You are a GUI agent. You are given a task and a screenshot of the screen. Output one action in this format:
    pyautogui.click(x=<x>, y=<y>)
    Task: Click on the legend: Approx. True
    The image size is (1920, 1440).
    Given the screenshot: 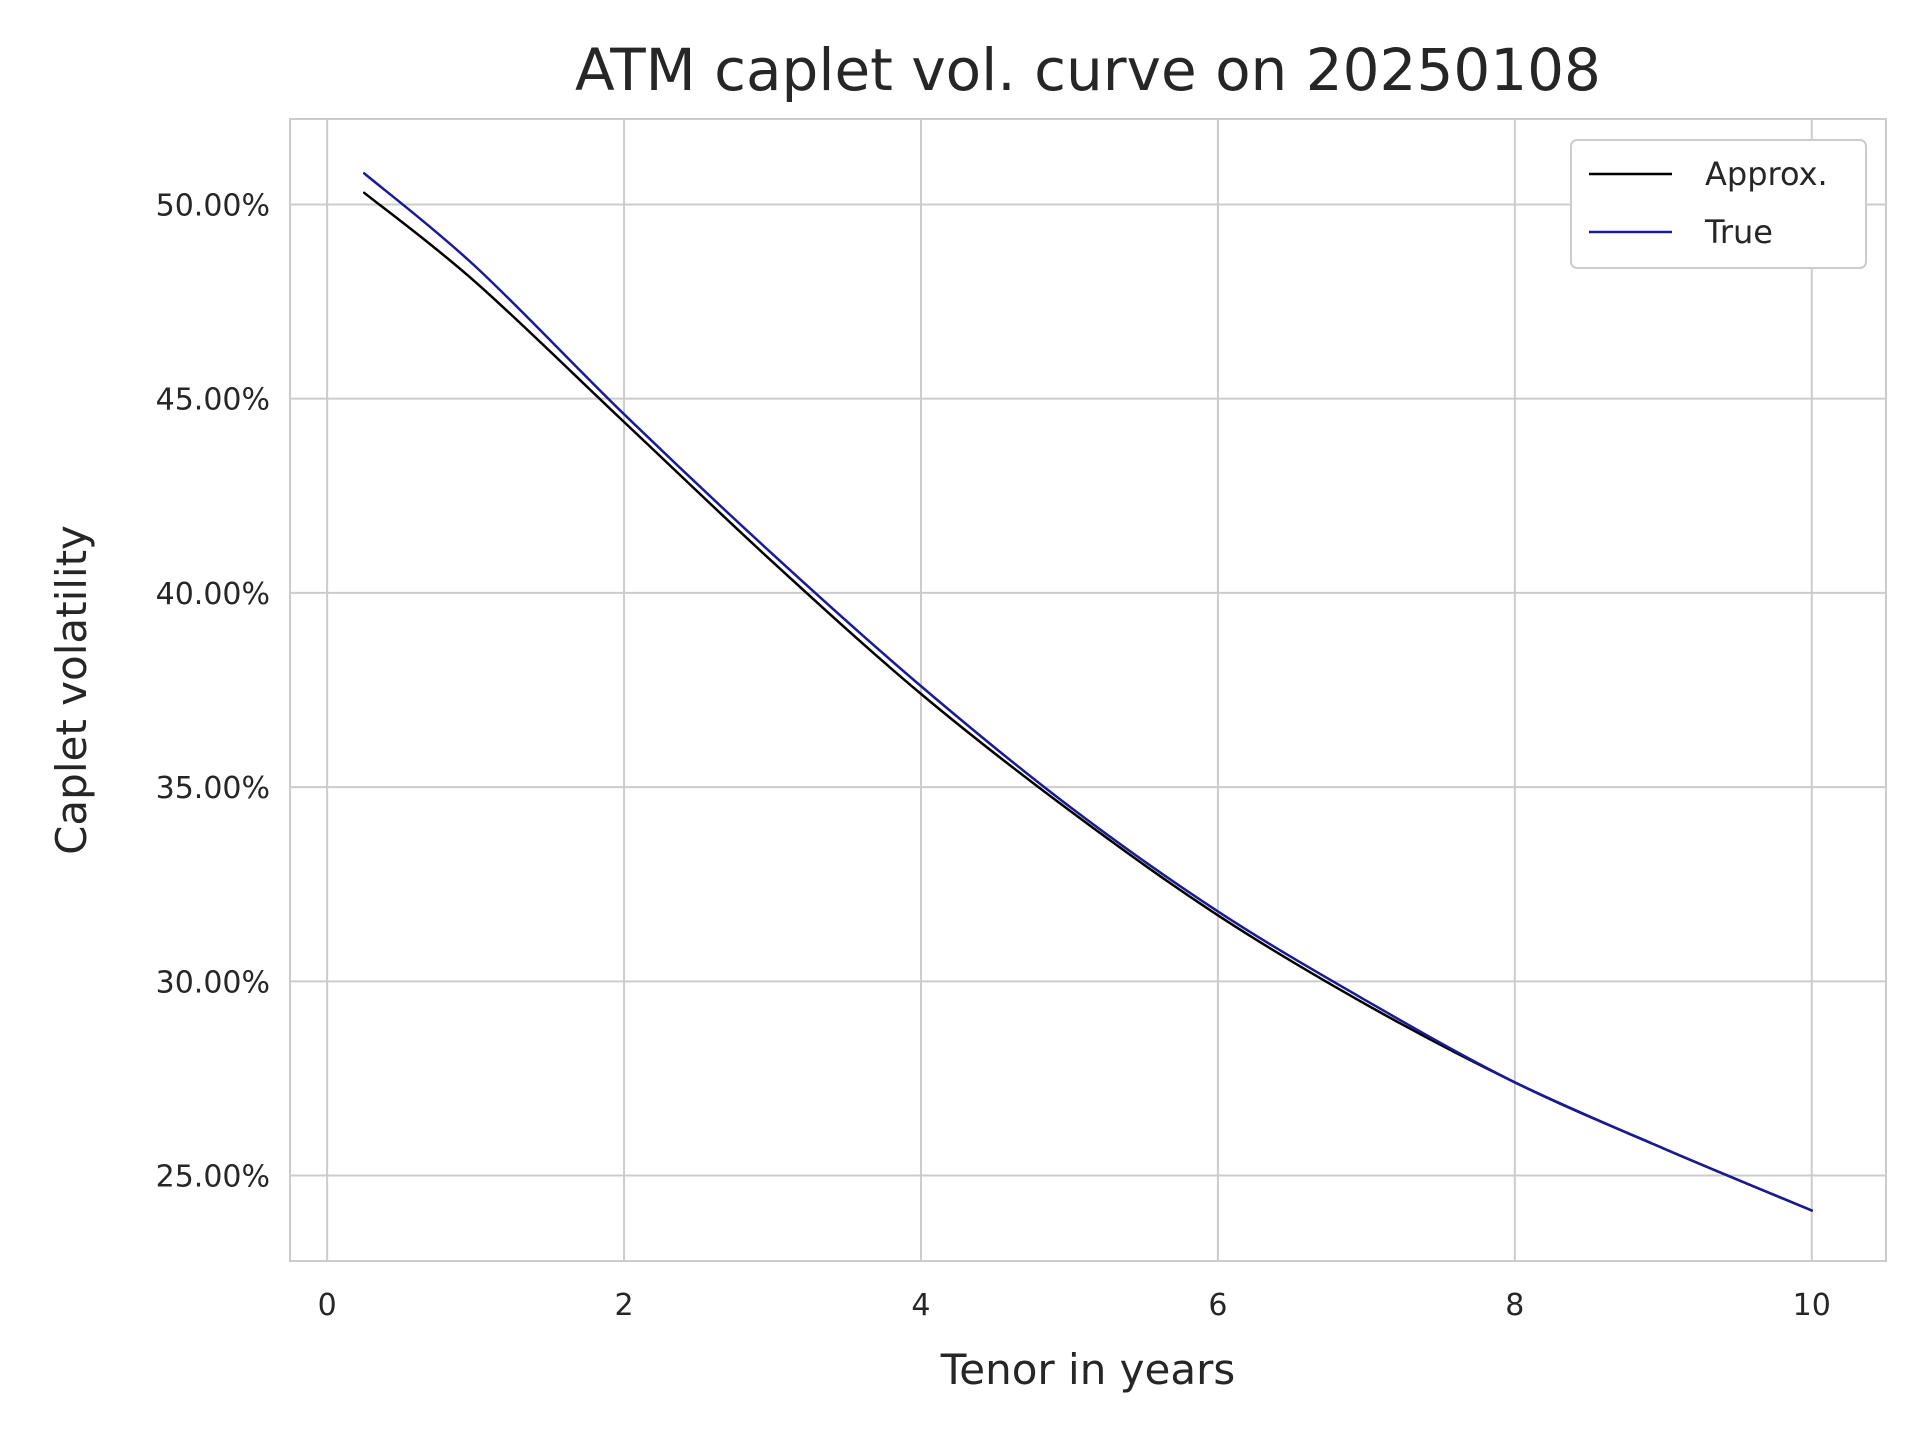 What is the action you would take?
    pyautogui.click(x=1718, y=204)
    